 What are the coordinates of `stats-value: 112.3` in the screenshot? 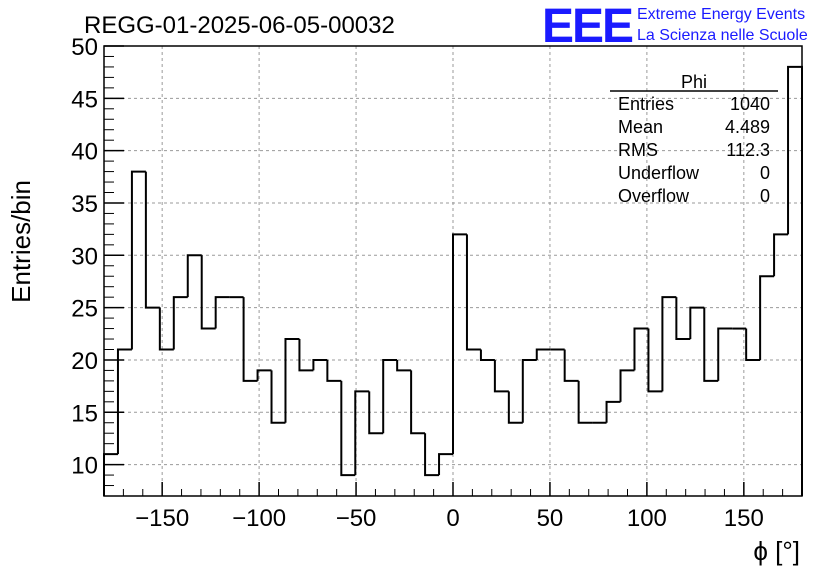 It's located at (748, 150).